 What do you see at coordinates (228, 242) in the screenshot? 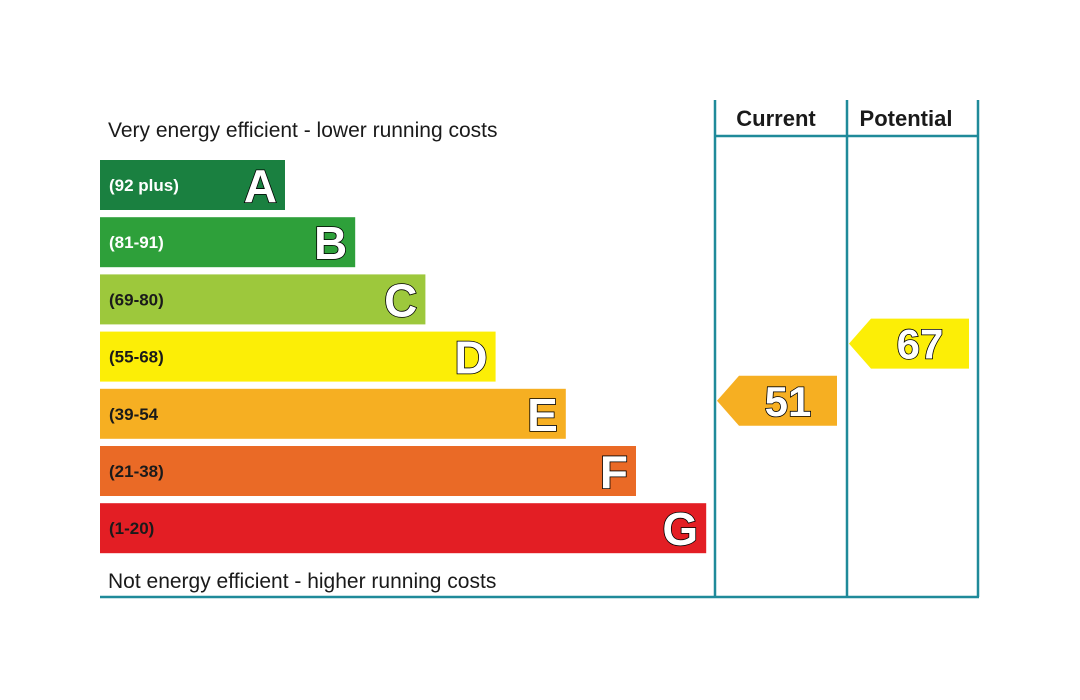
I see `band-b-bar` at bounding box center [228, 242].